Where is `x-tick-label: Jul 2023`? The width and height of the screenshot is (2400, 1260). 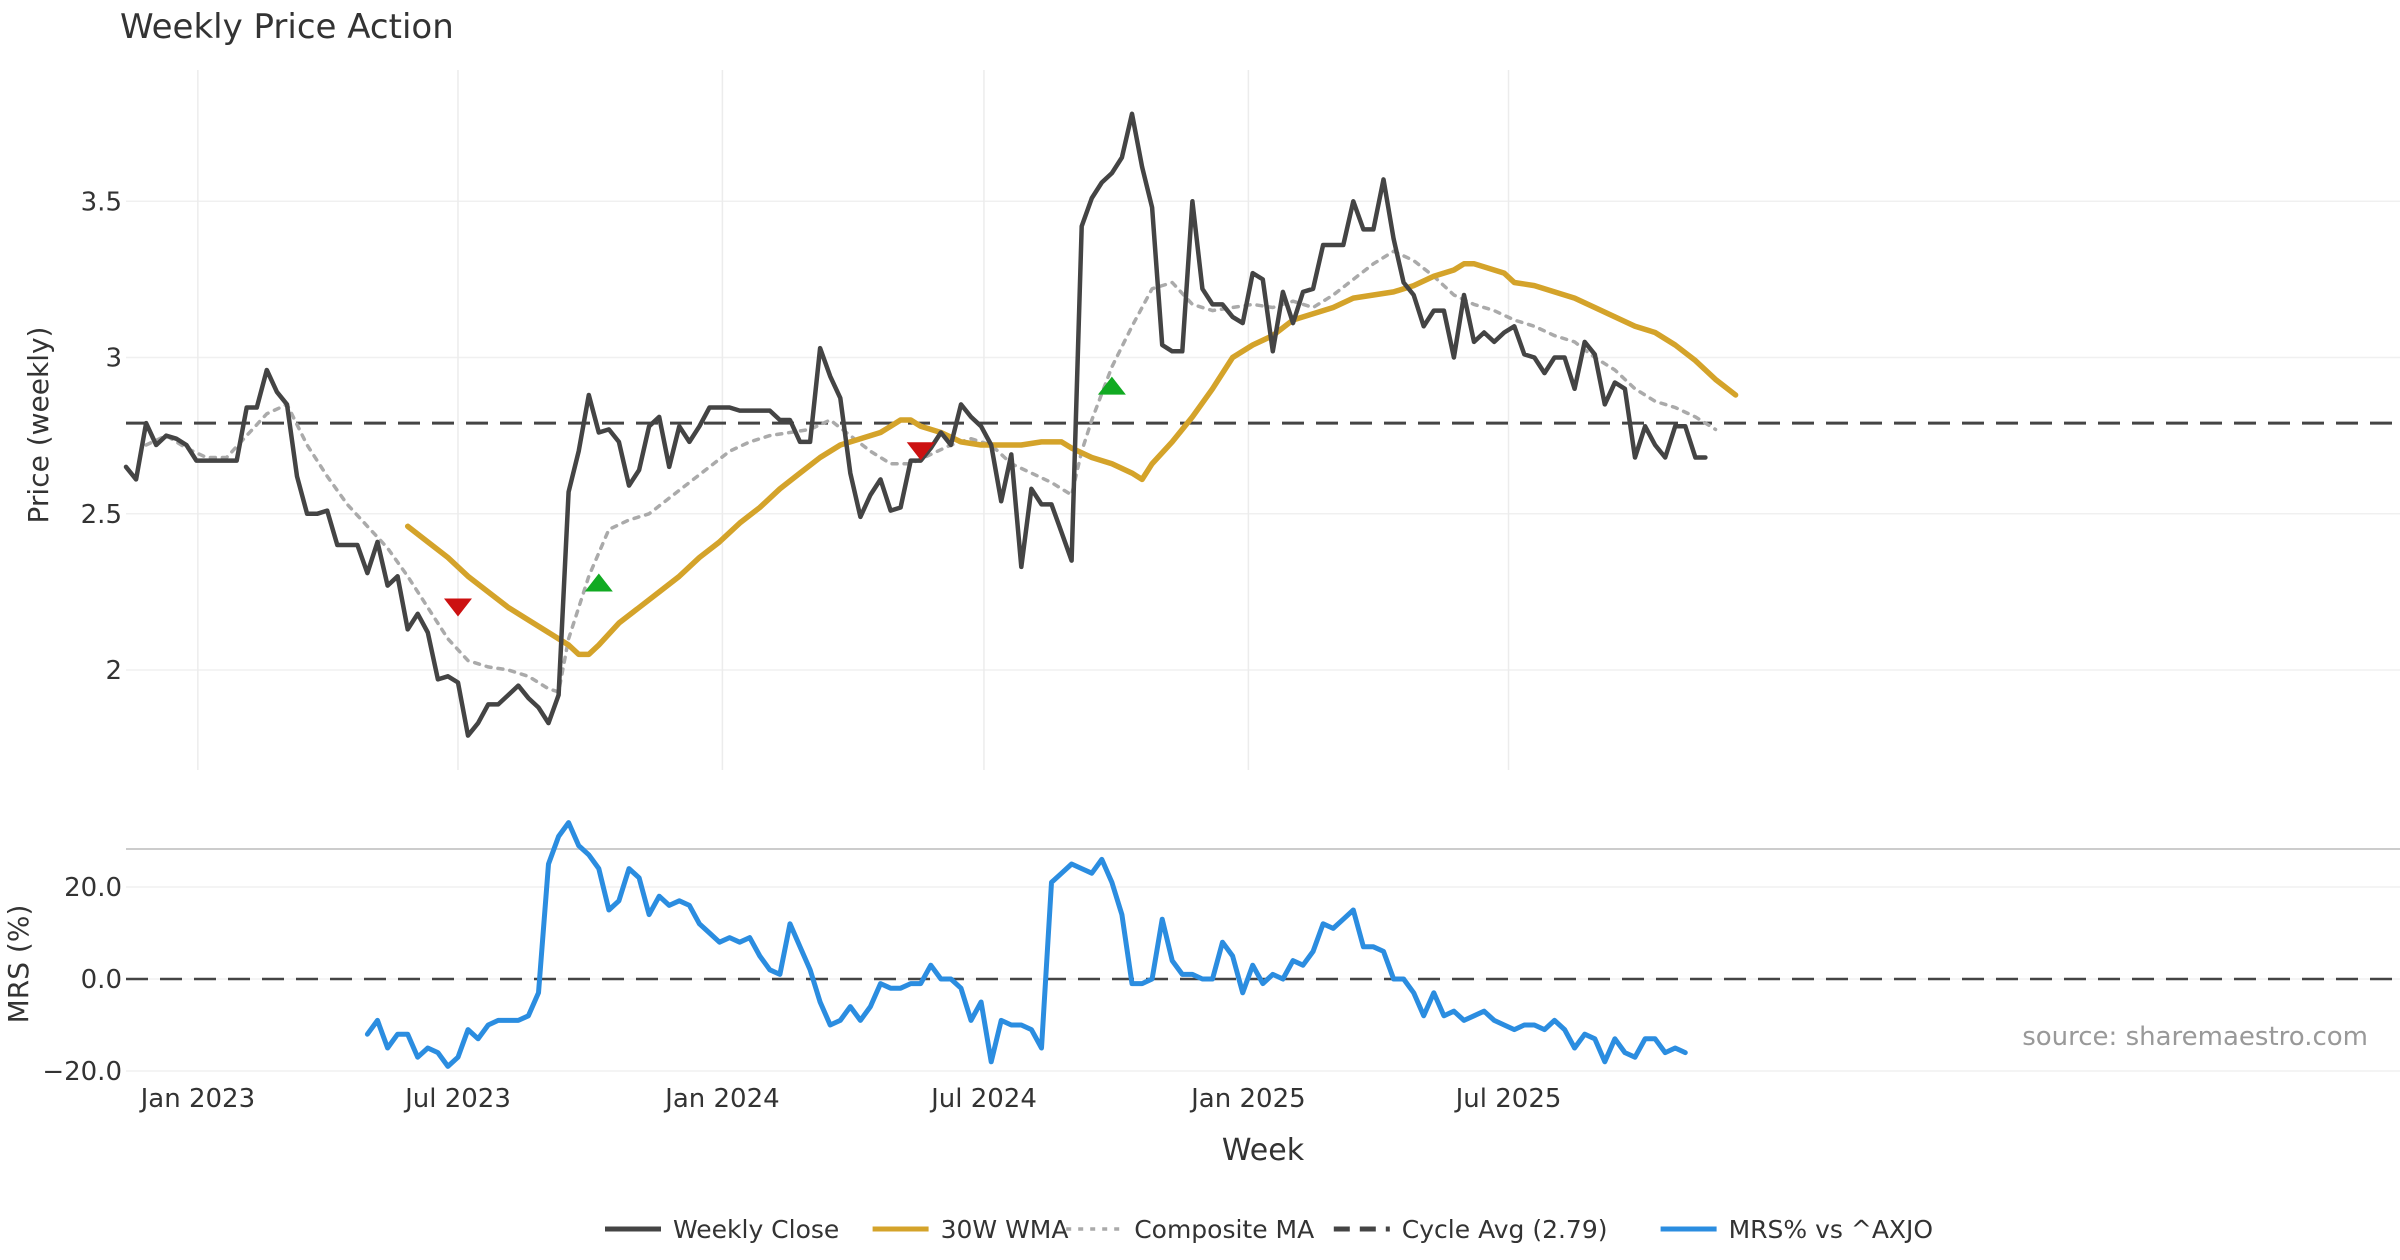
x-tick-label: Jul 2023 is located at coordinates (457, 1099).